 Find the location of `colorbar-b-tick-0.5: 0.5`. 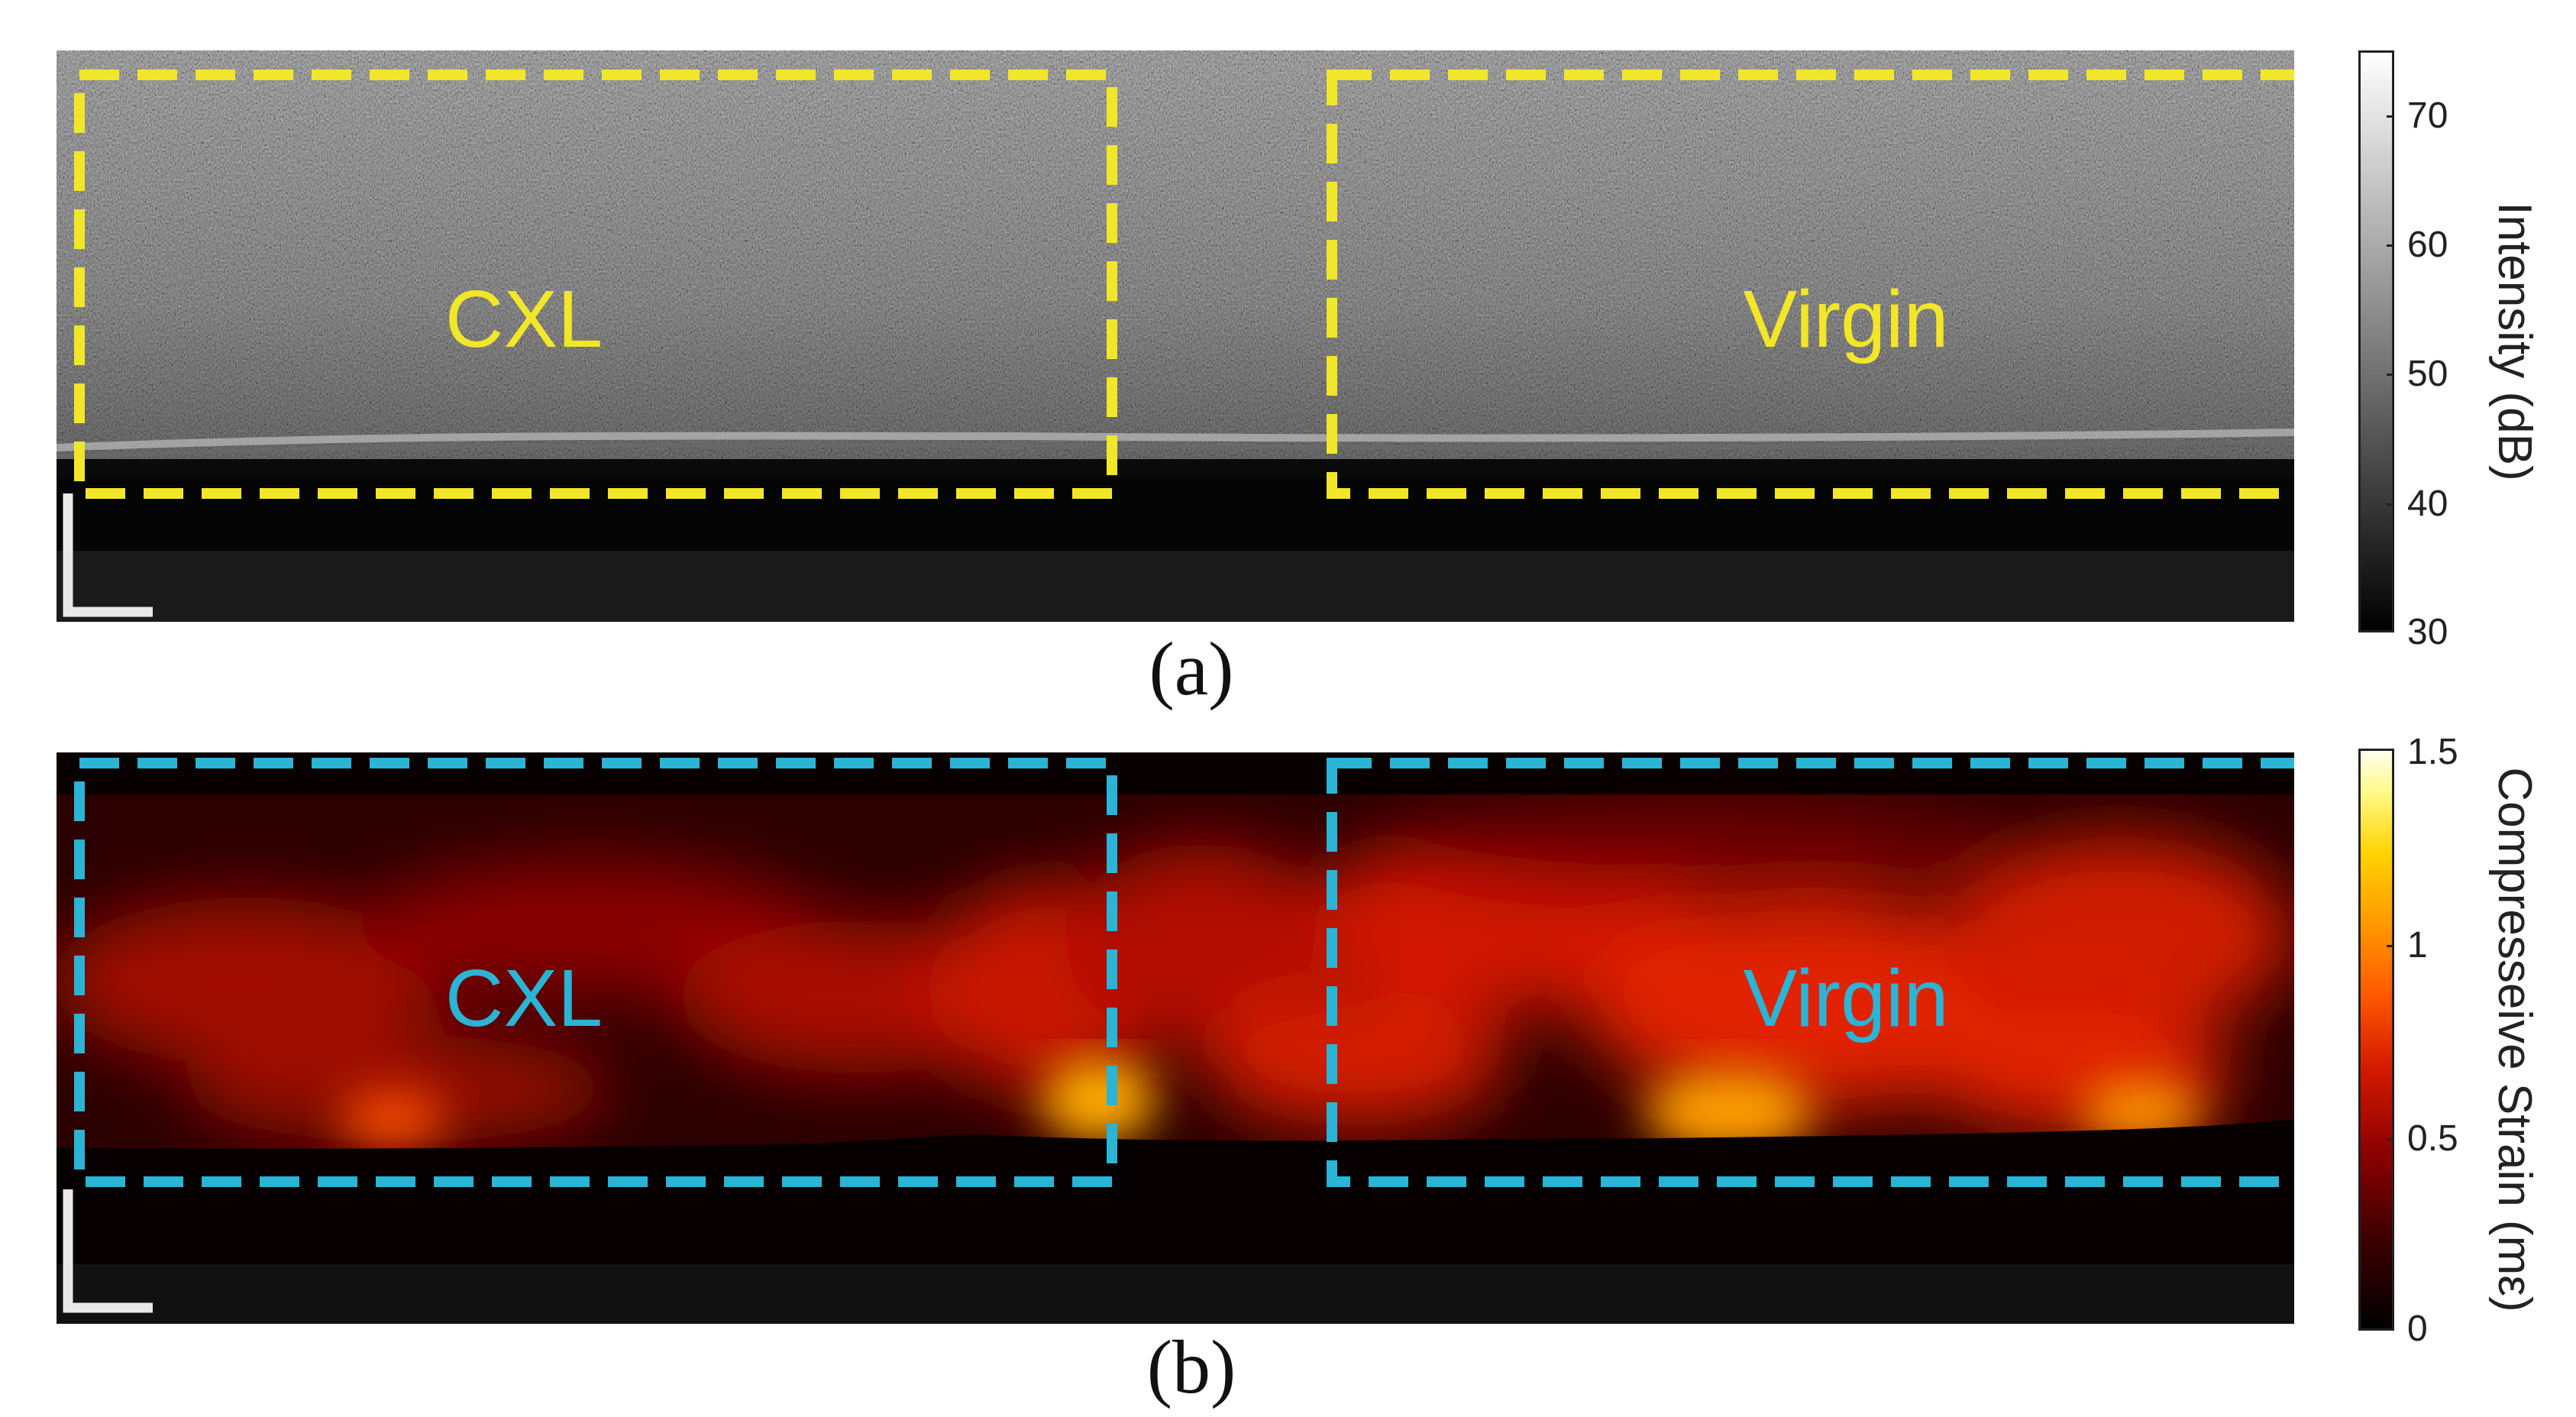

colorbar-b-tick-0.5: 0.5 is located at coordinates (2432, 1138).